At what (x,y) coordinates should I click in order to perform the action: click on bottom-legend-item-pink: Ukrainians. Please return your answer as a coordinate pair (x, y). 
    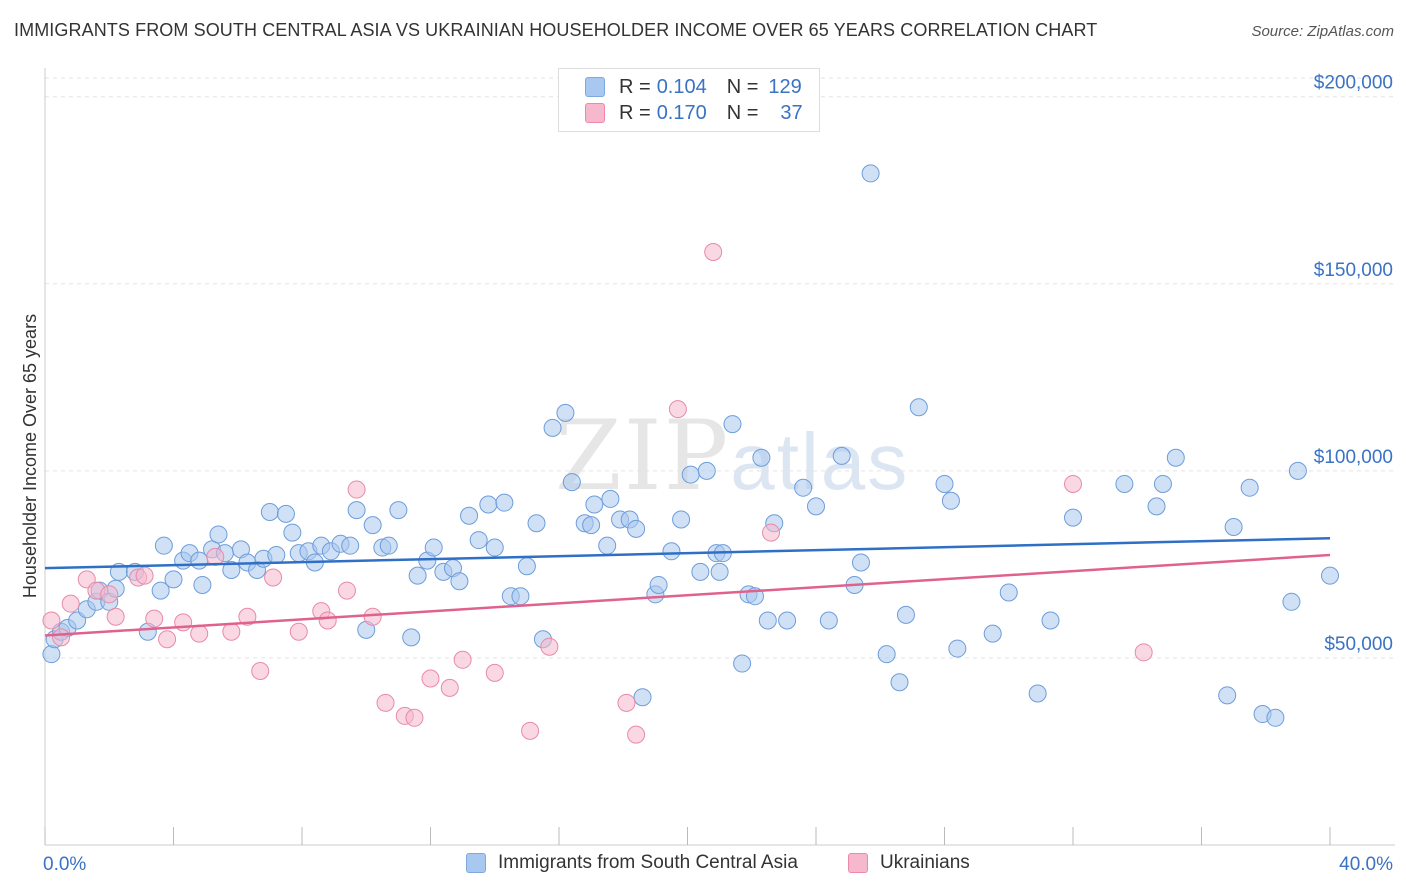
    Looking at the image, I should click on (909, 863).